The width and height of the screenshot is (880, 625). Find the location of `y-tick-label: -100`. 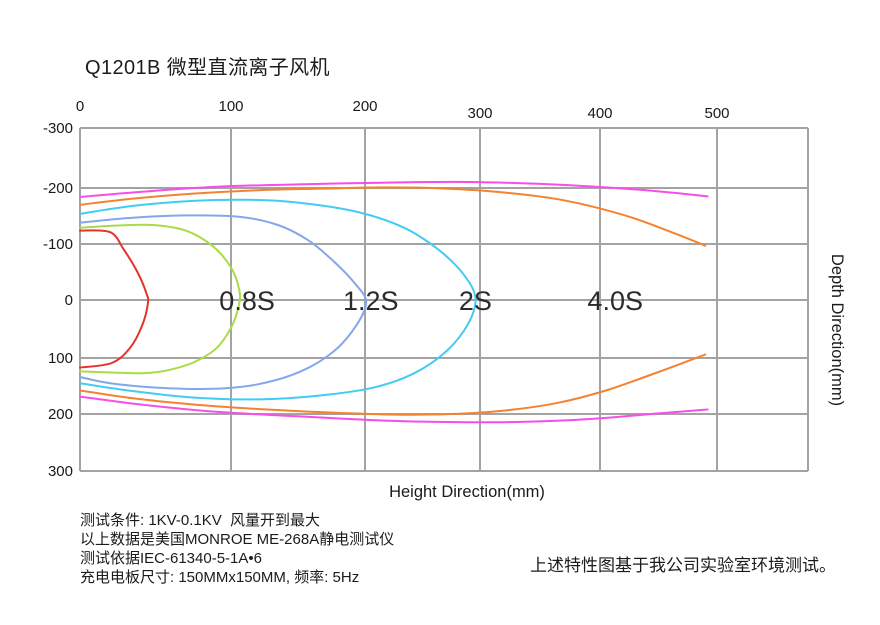

y-tick-label: -100 is located at coordinates (58, 244).